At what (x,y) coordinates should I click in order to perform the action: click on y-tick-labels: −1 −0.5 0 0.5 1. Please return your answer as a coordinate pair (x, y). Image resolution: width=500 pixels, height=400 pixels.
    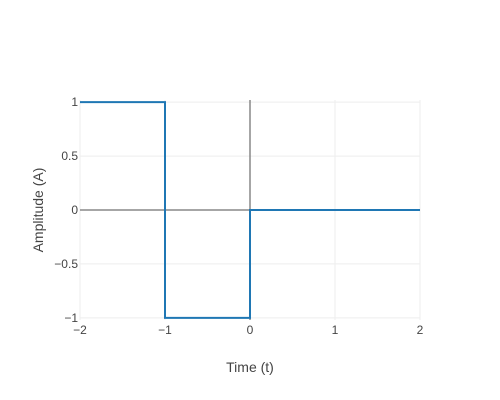
    Looking at the image, I should click on (66, 210).